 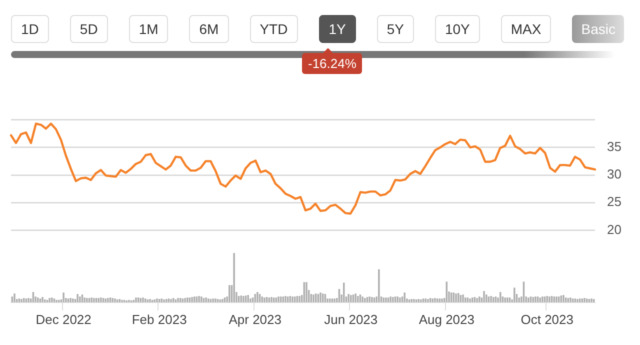 I want to click on x-tick-label: Aug 2023, so click(x=446, y=319).